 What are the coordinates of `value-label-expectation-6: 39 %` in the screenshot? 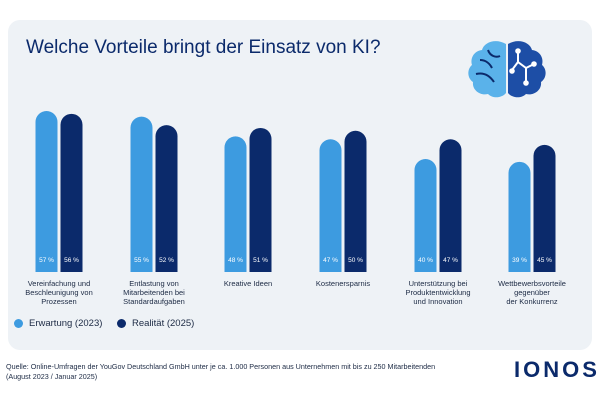 It's located at (519, 260).